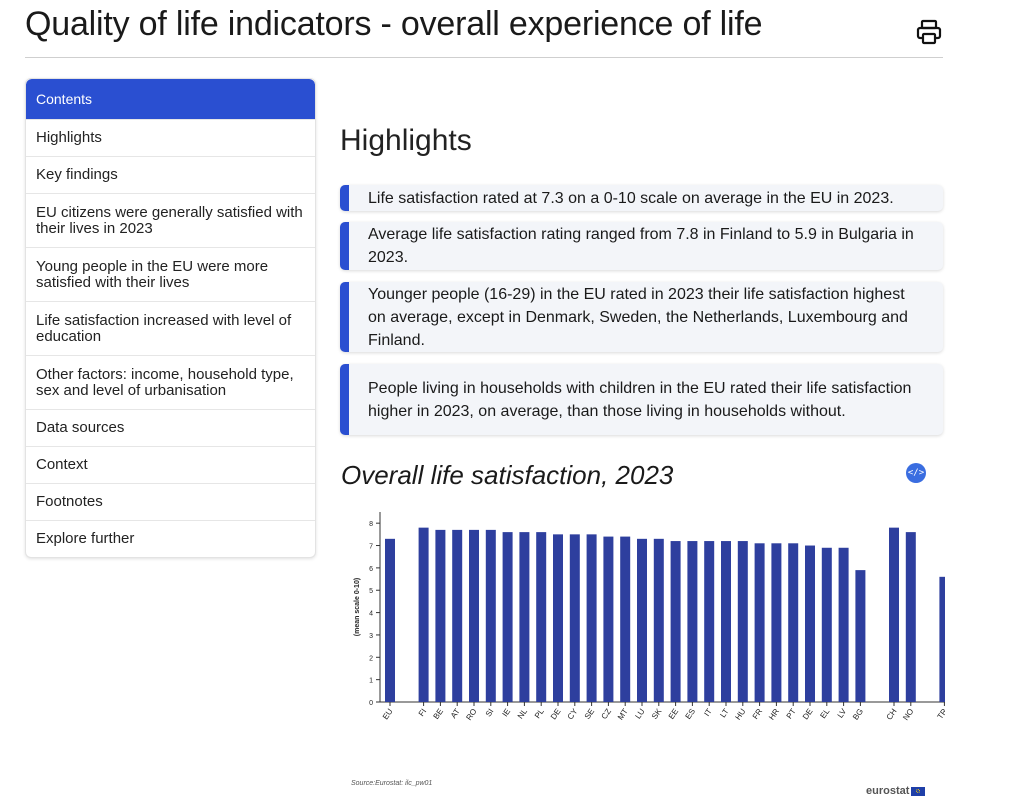 This screenshot has height=800, width=1029. What do you see at coordinates (708, 712) in the screenshot?
I see `x-tick-label: IT` at bounding box center [708, 712].